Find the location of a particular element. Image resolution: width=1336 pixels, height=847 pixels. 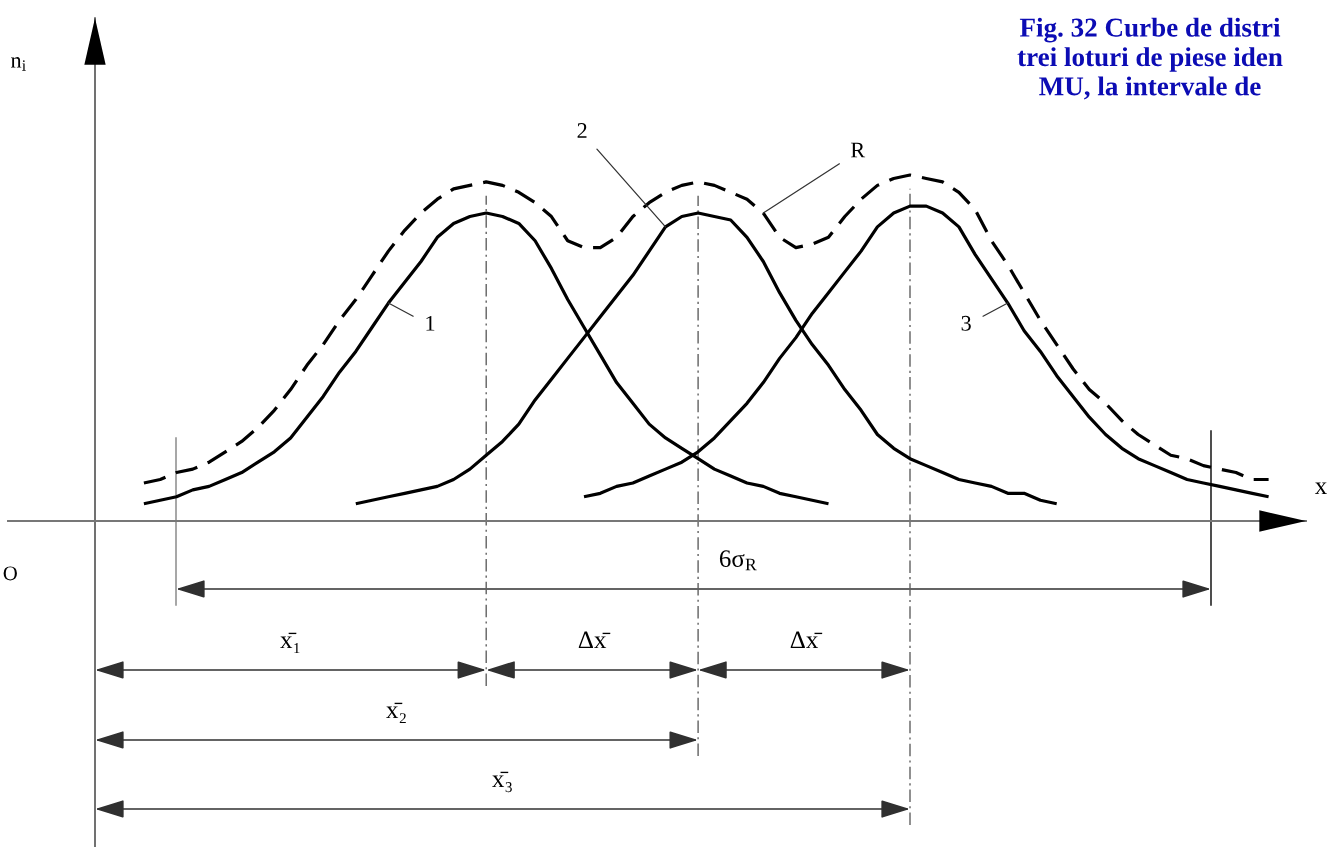

text: 2 is located at coordinates (582, 130).